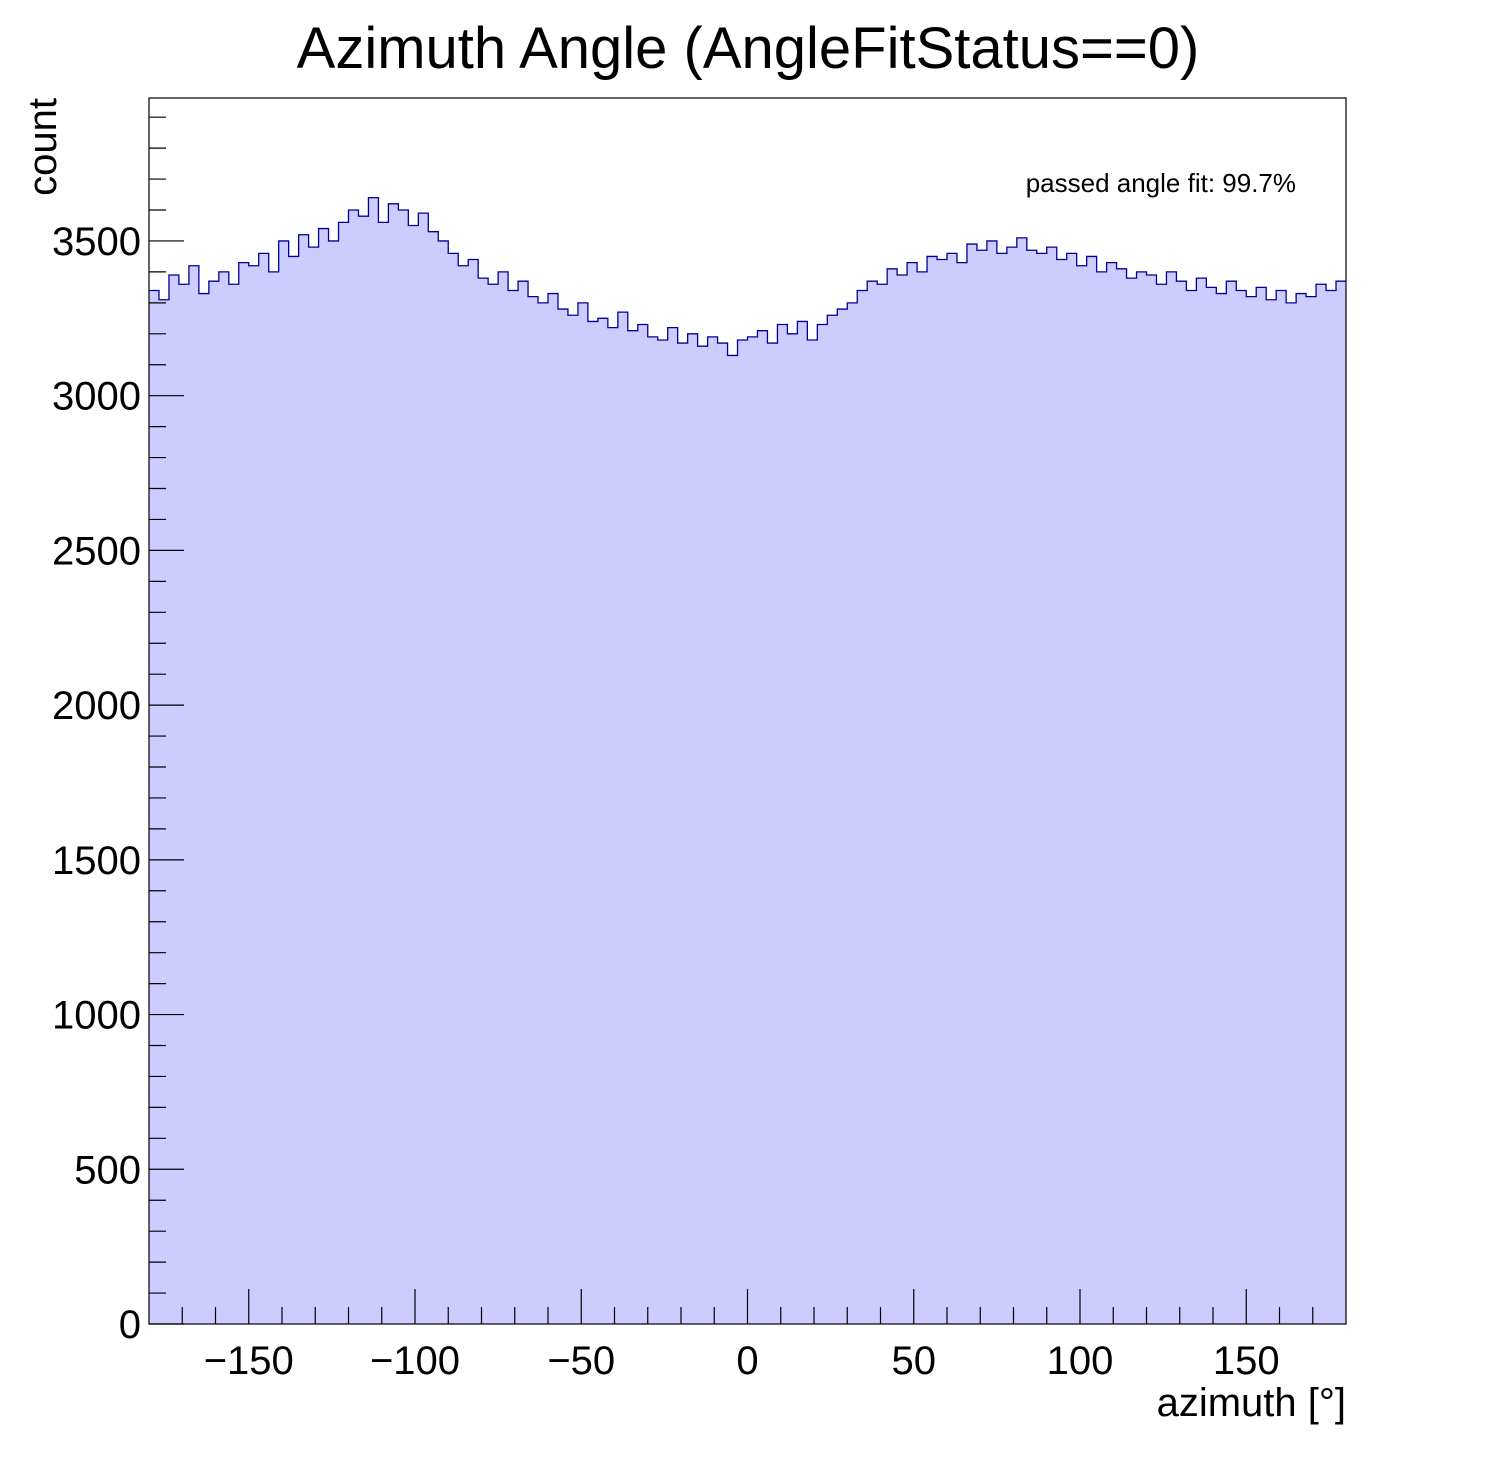  I want to click on chart-title: Azimuth Angle (AngleFitStatus==0), so click(748, 48).